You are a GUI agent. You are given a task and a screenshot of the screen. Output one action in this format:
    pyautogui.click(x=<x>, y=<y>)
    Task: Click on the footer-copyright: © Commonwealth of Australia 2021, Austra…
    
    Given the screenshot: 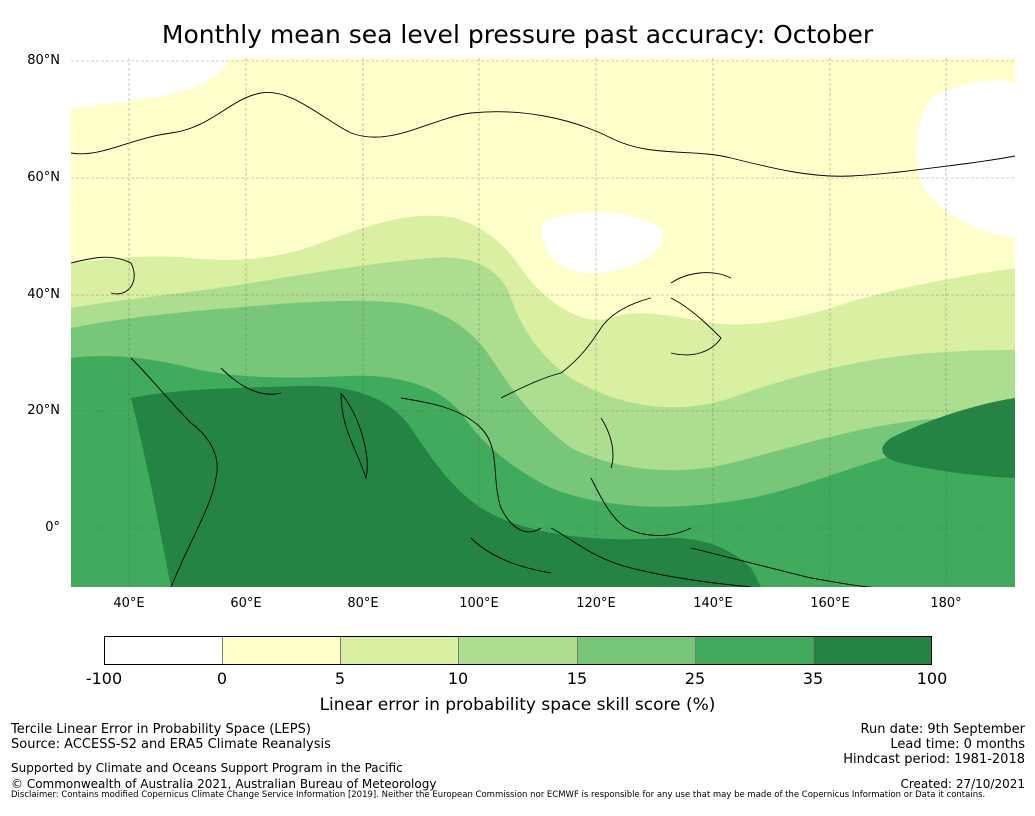 What is the action you would take?
    pyautogui.click(x=224, y=784)
    